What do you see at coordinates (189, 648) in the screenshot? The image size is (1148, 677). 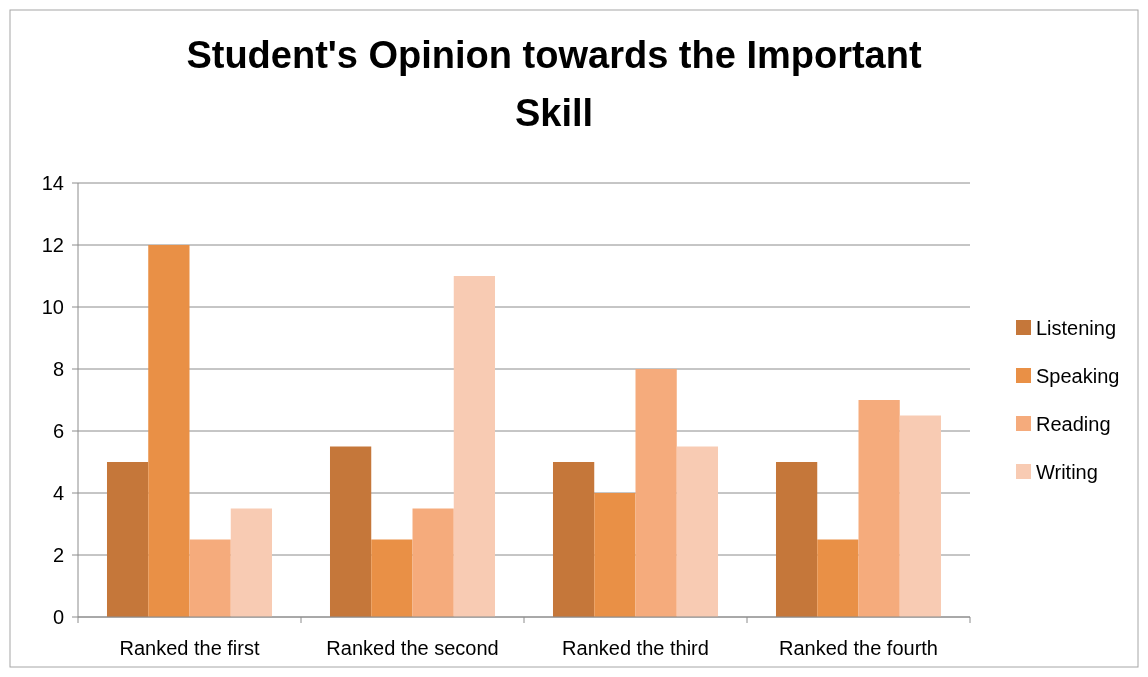 I see `x-tick-label: Ranked the first` at bounding box center [189, 648].